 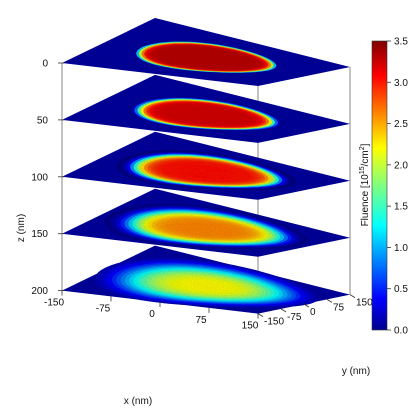 What do you see at coordinates (401, 42) in the screenshot?
I see `colorbar-tick-label: 3.5` at bounding box center [401, 42].